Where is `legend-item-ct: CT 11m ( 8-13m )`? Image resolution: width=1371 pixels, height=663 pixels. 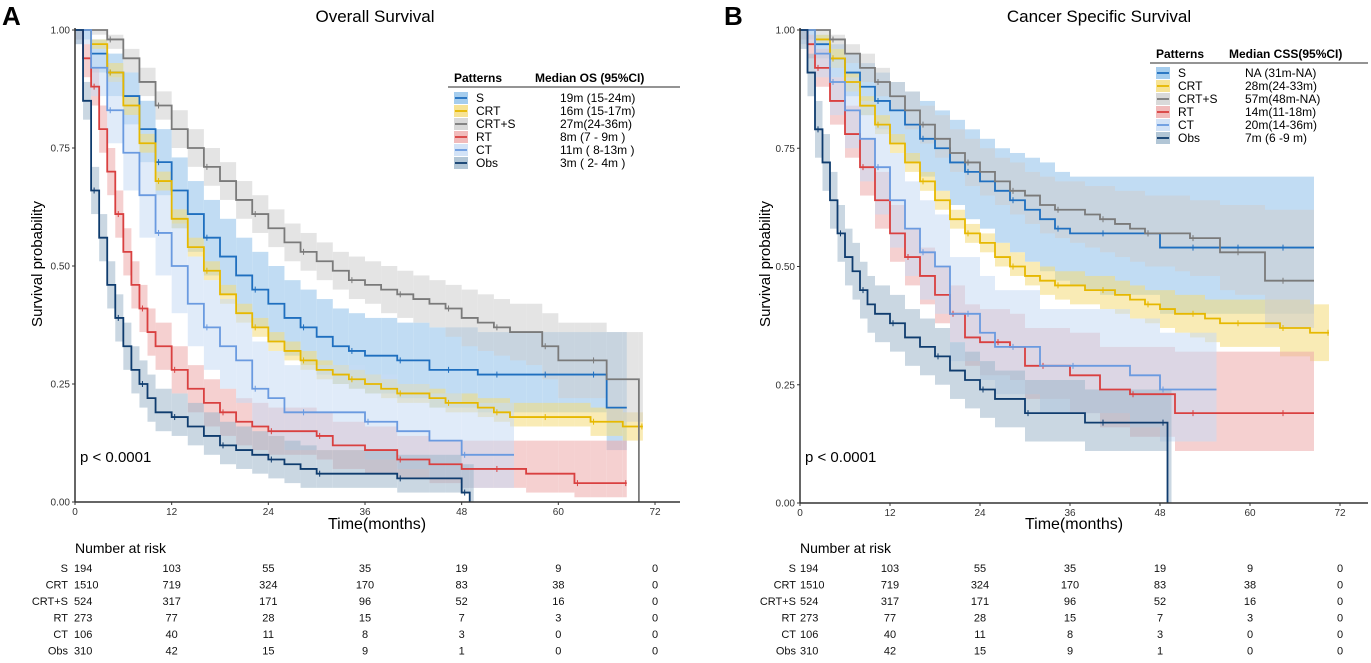
legend-item-ct: CT 11m ( 8-13m ) is located at coordinates (544, 150).